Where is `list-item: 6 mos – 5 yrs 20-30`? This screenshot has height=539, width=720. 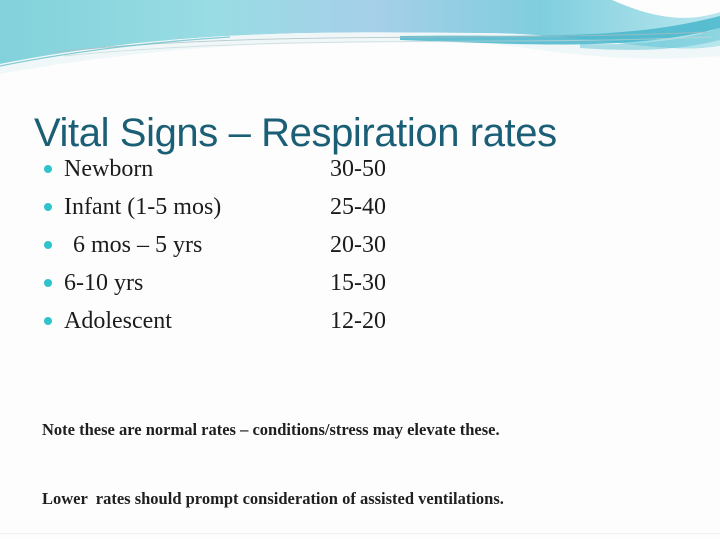
list-item: 6 mos – 5 yrs 20-30 is located at coordinates (344, 245).